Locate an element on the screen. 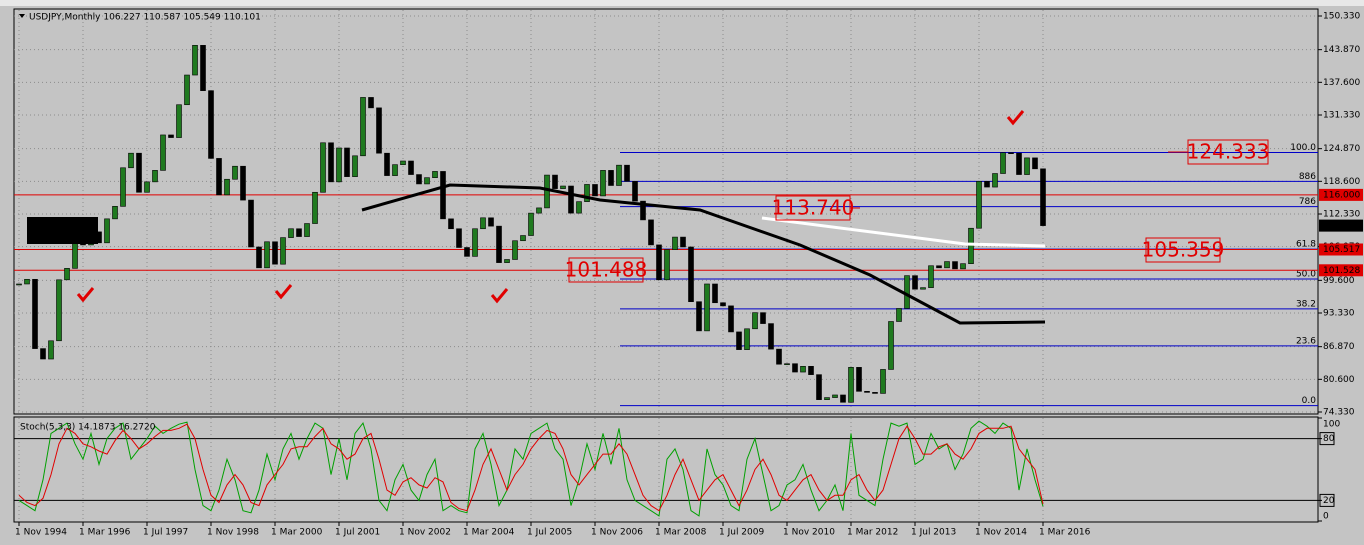  stoch-tick-box is located at coordinates (1327, 439).